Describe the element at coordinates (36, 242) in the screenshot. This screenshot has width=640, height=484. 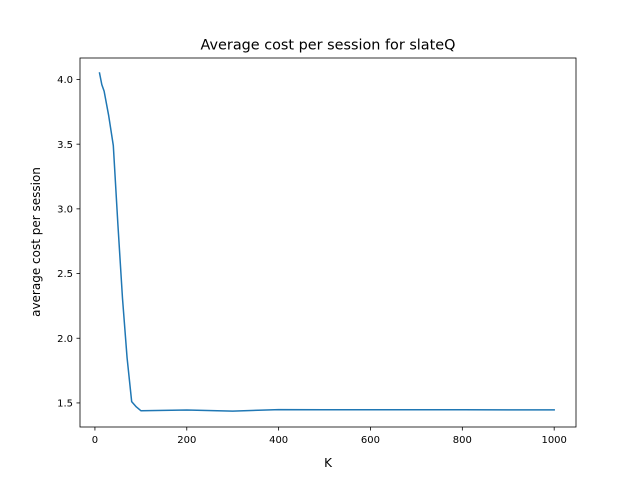
I see `y-axis-label: average cost per session` at that location.